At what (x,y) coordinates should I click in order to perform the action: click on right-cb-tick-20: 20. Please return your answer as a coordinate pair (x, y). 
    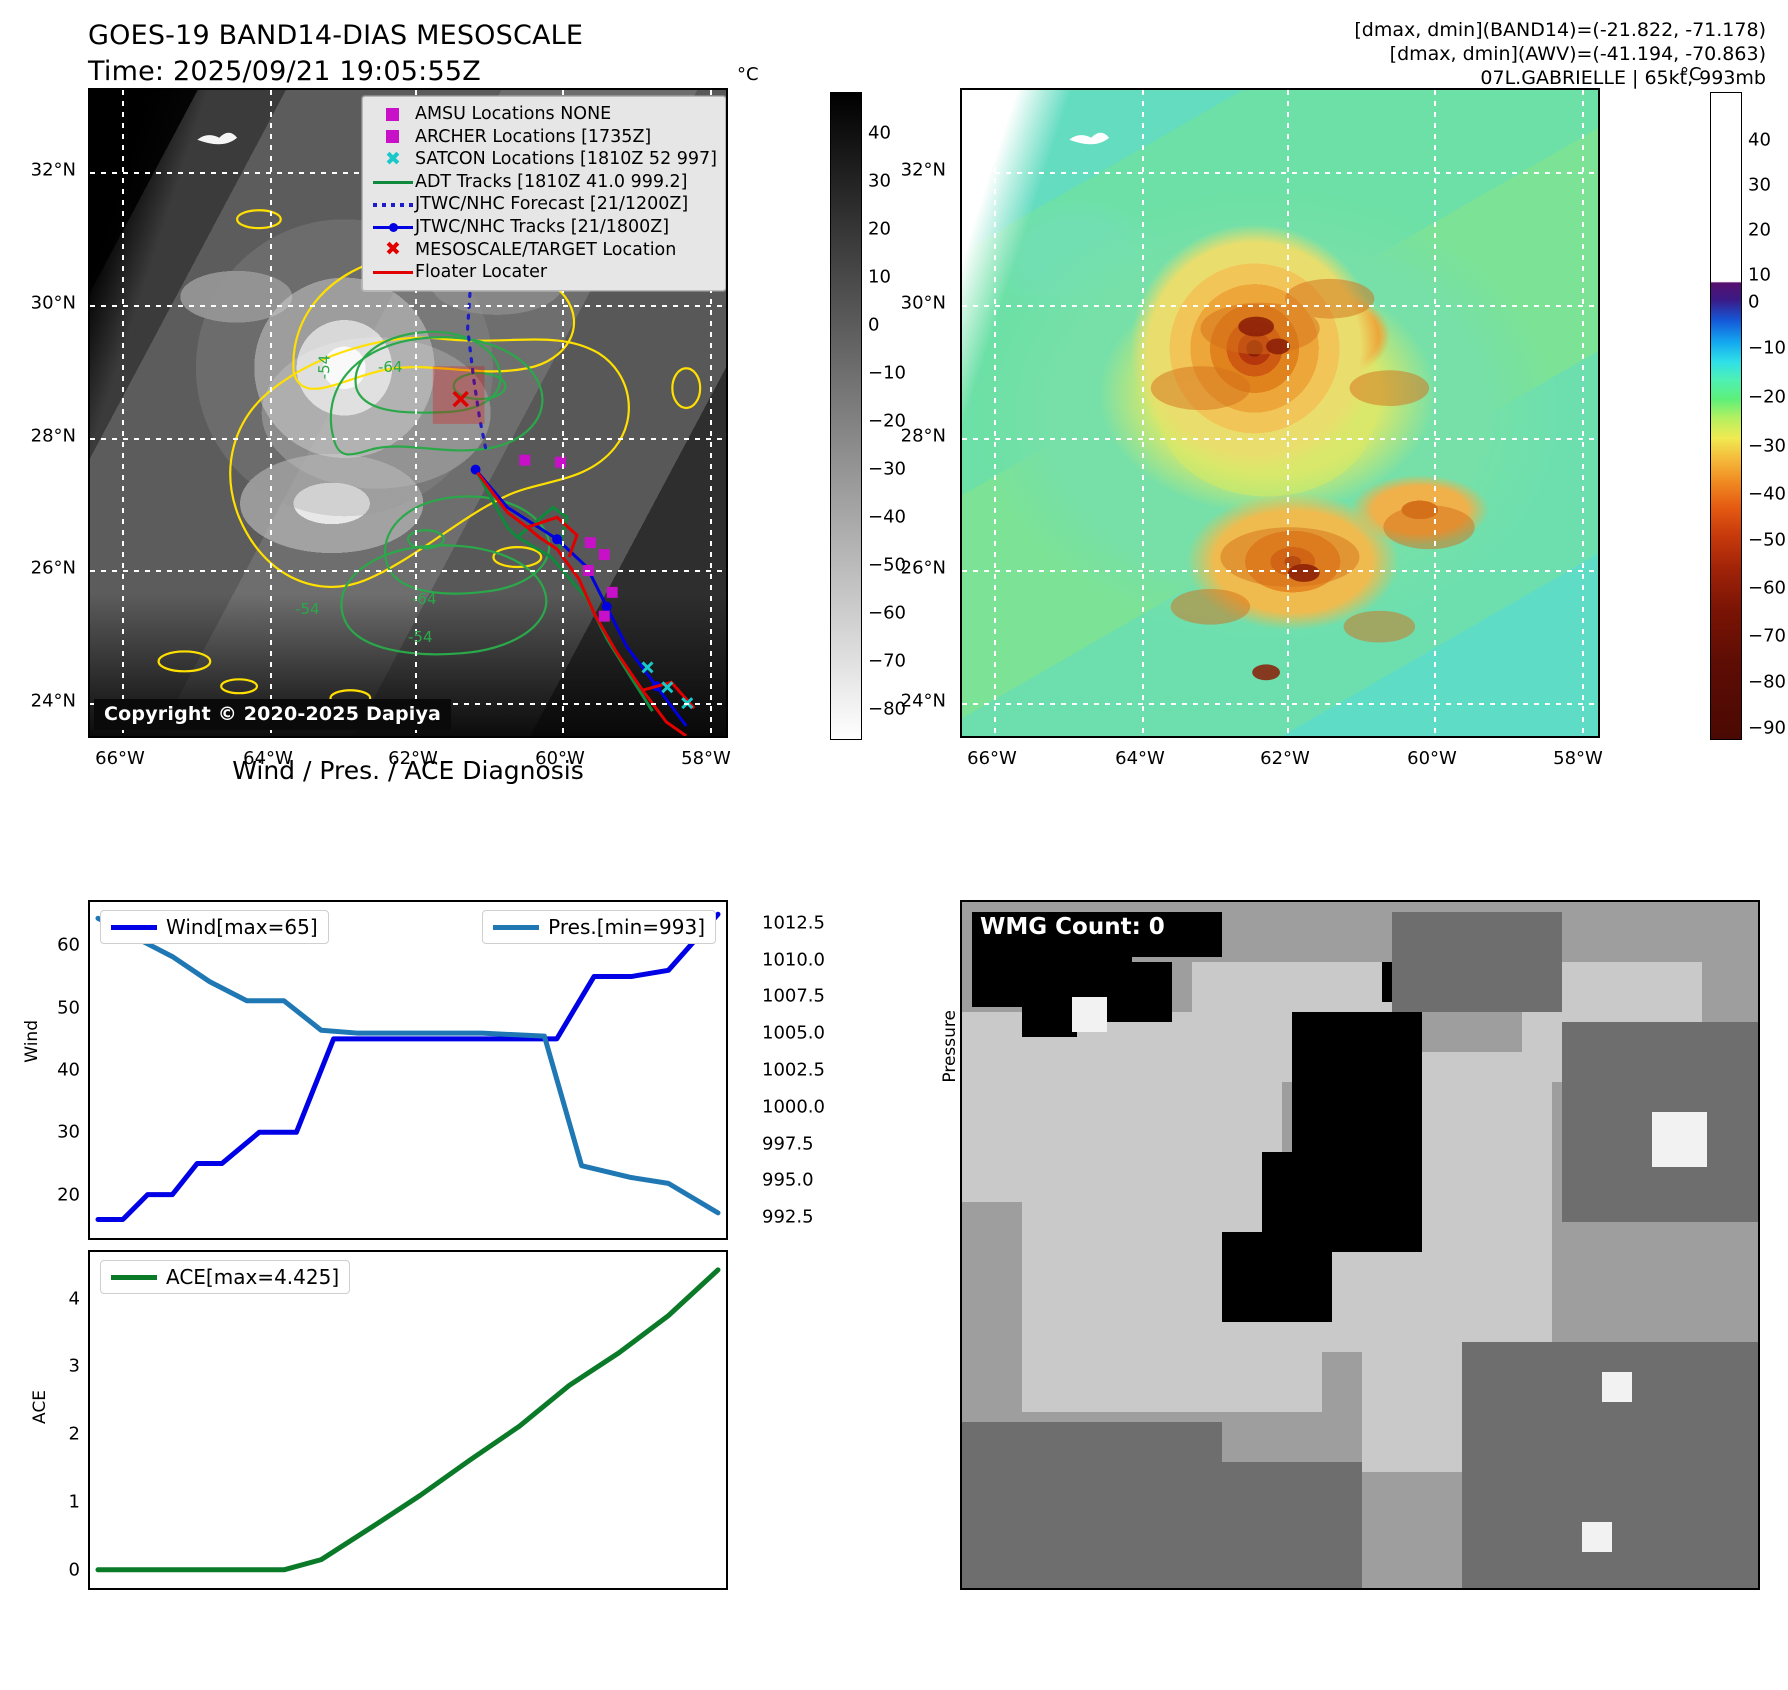
    Looking at the image, I should click on (1759, 230).